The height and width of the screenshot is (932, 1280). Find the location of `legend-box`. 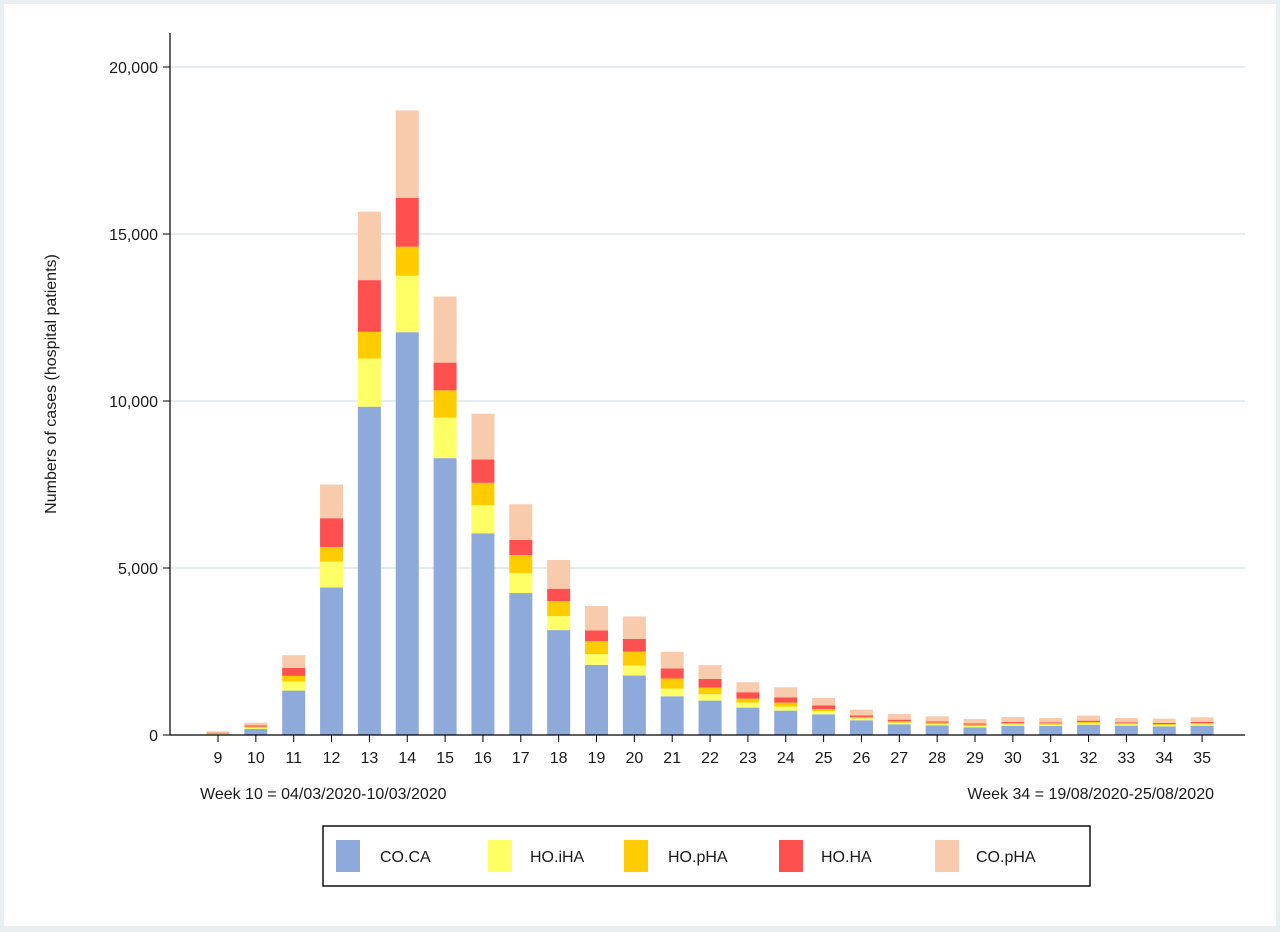

legend-box is located at coordinates (706, 856).